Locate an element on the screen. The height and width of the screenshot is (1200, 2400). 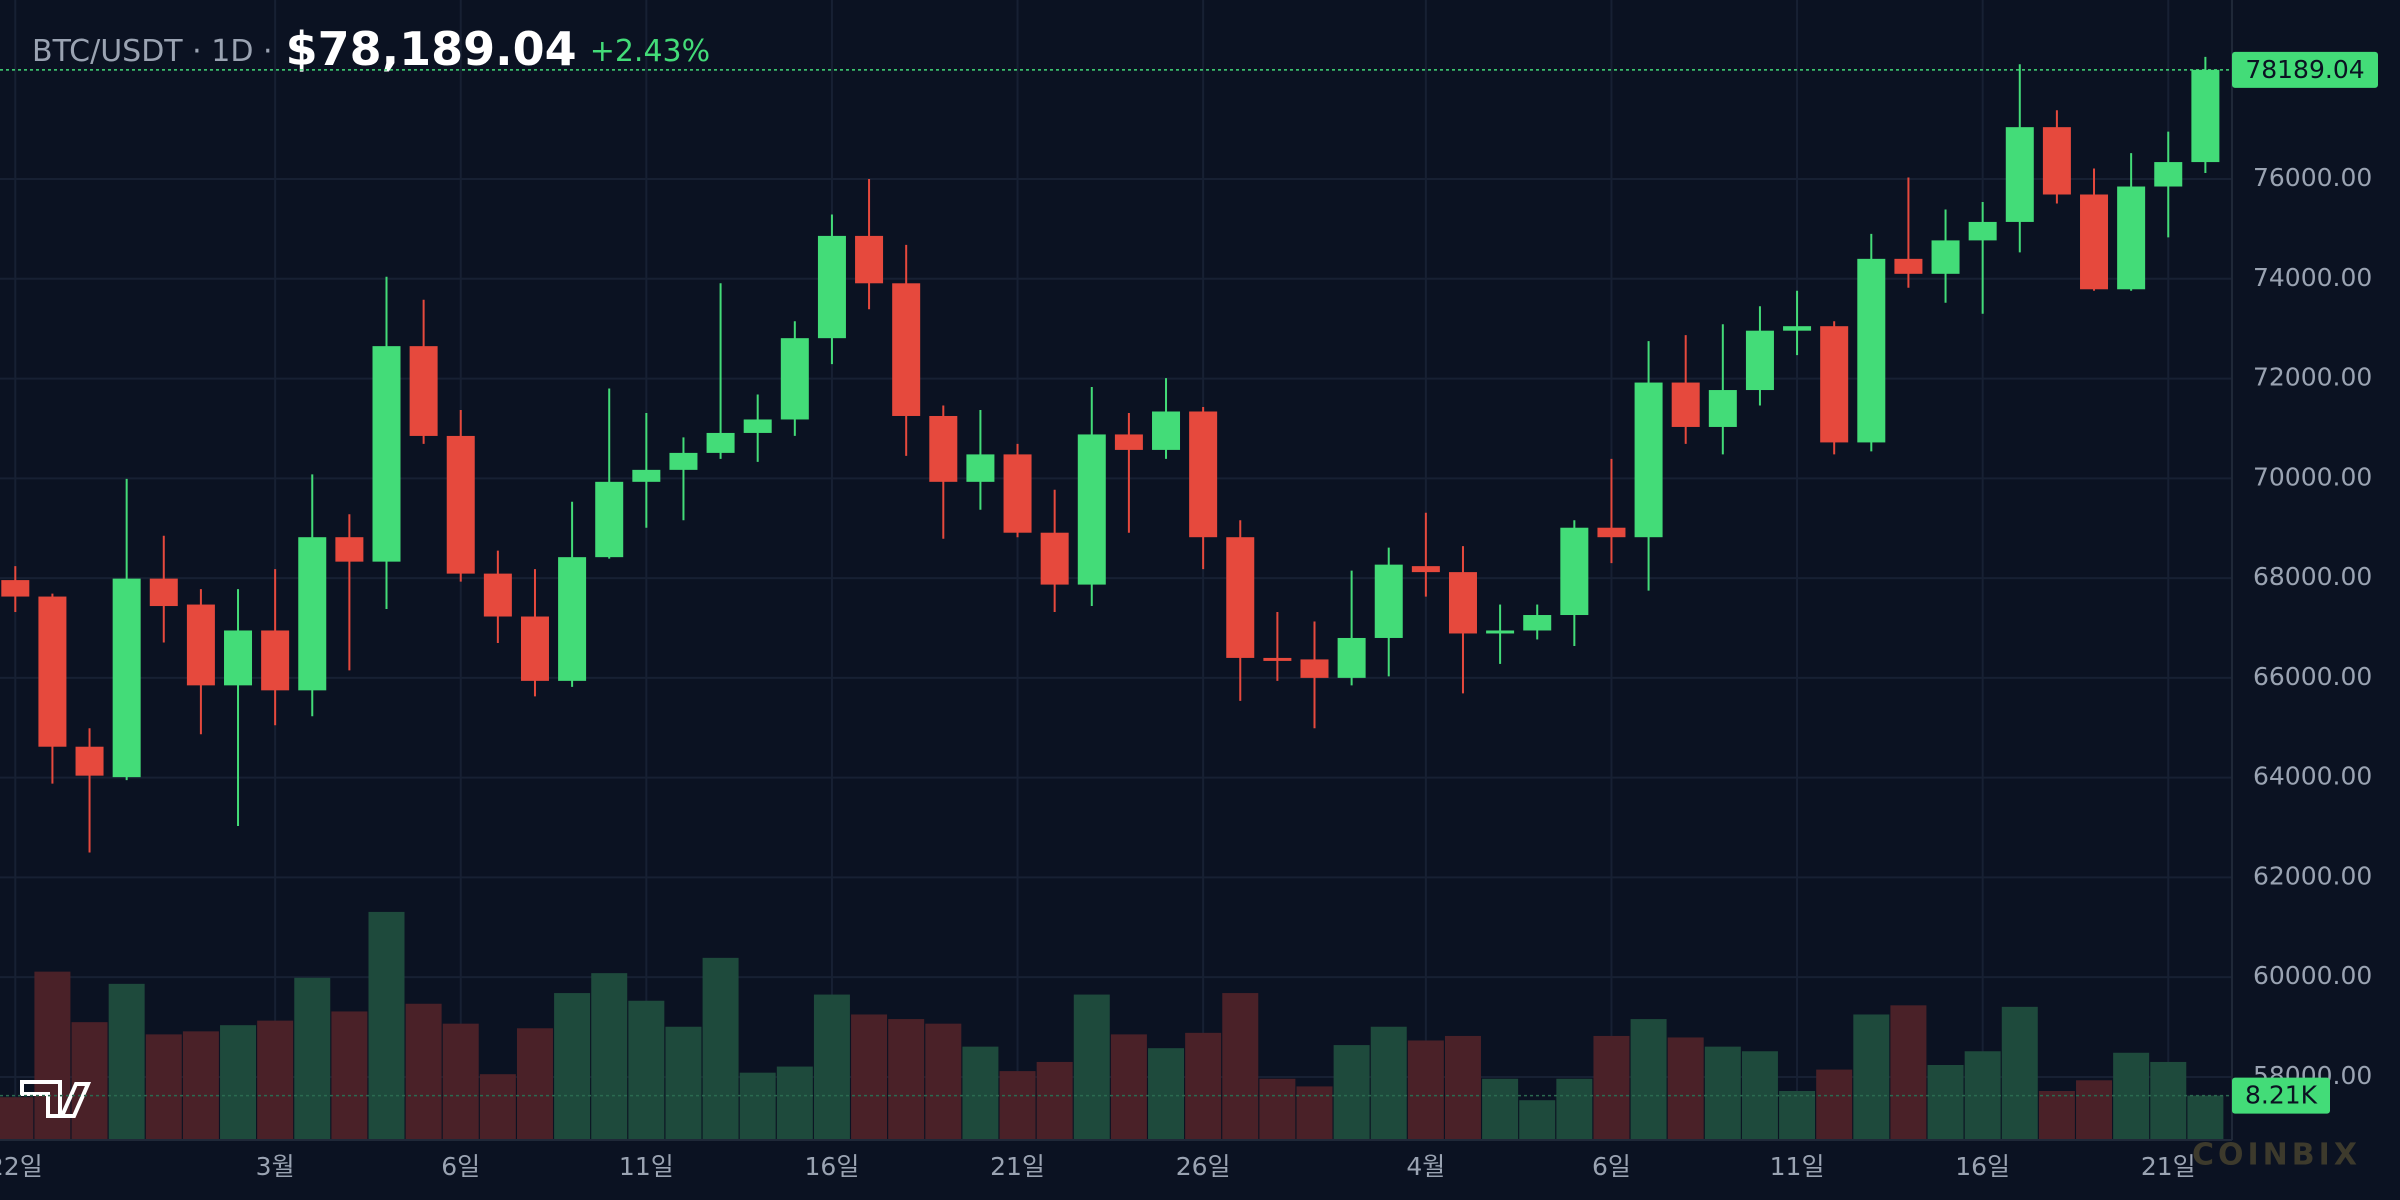
x-tick-label: 16일 is located at coordinates (1982, 1166).